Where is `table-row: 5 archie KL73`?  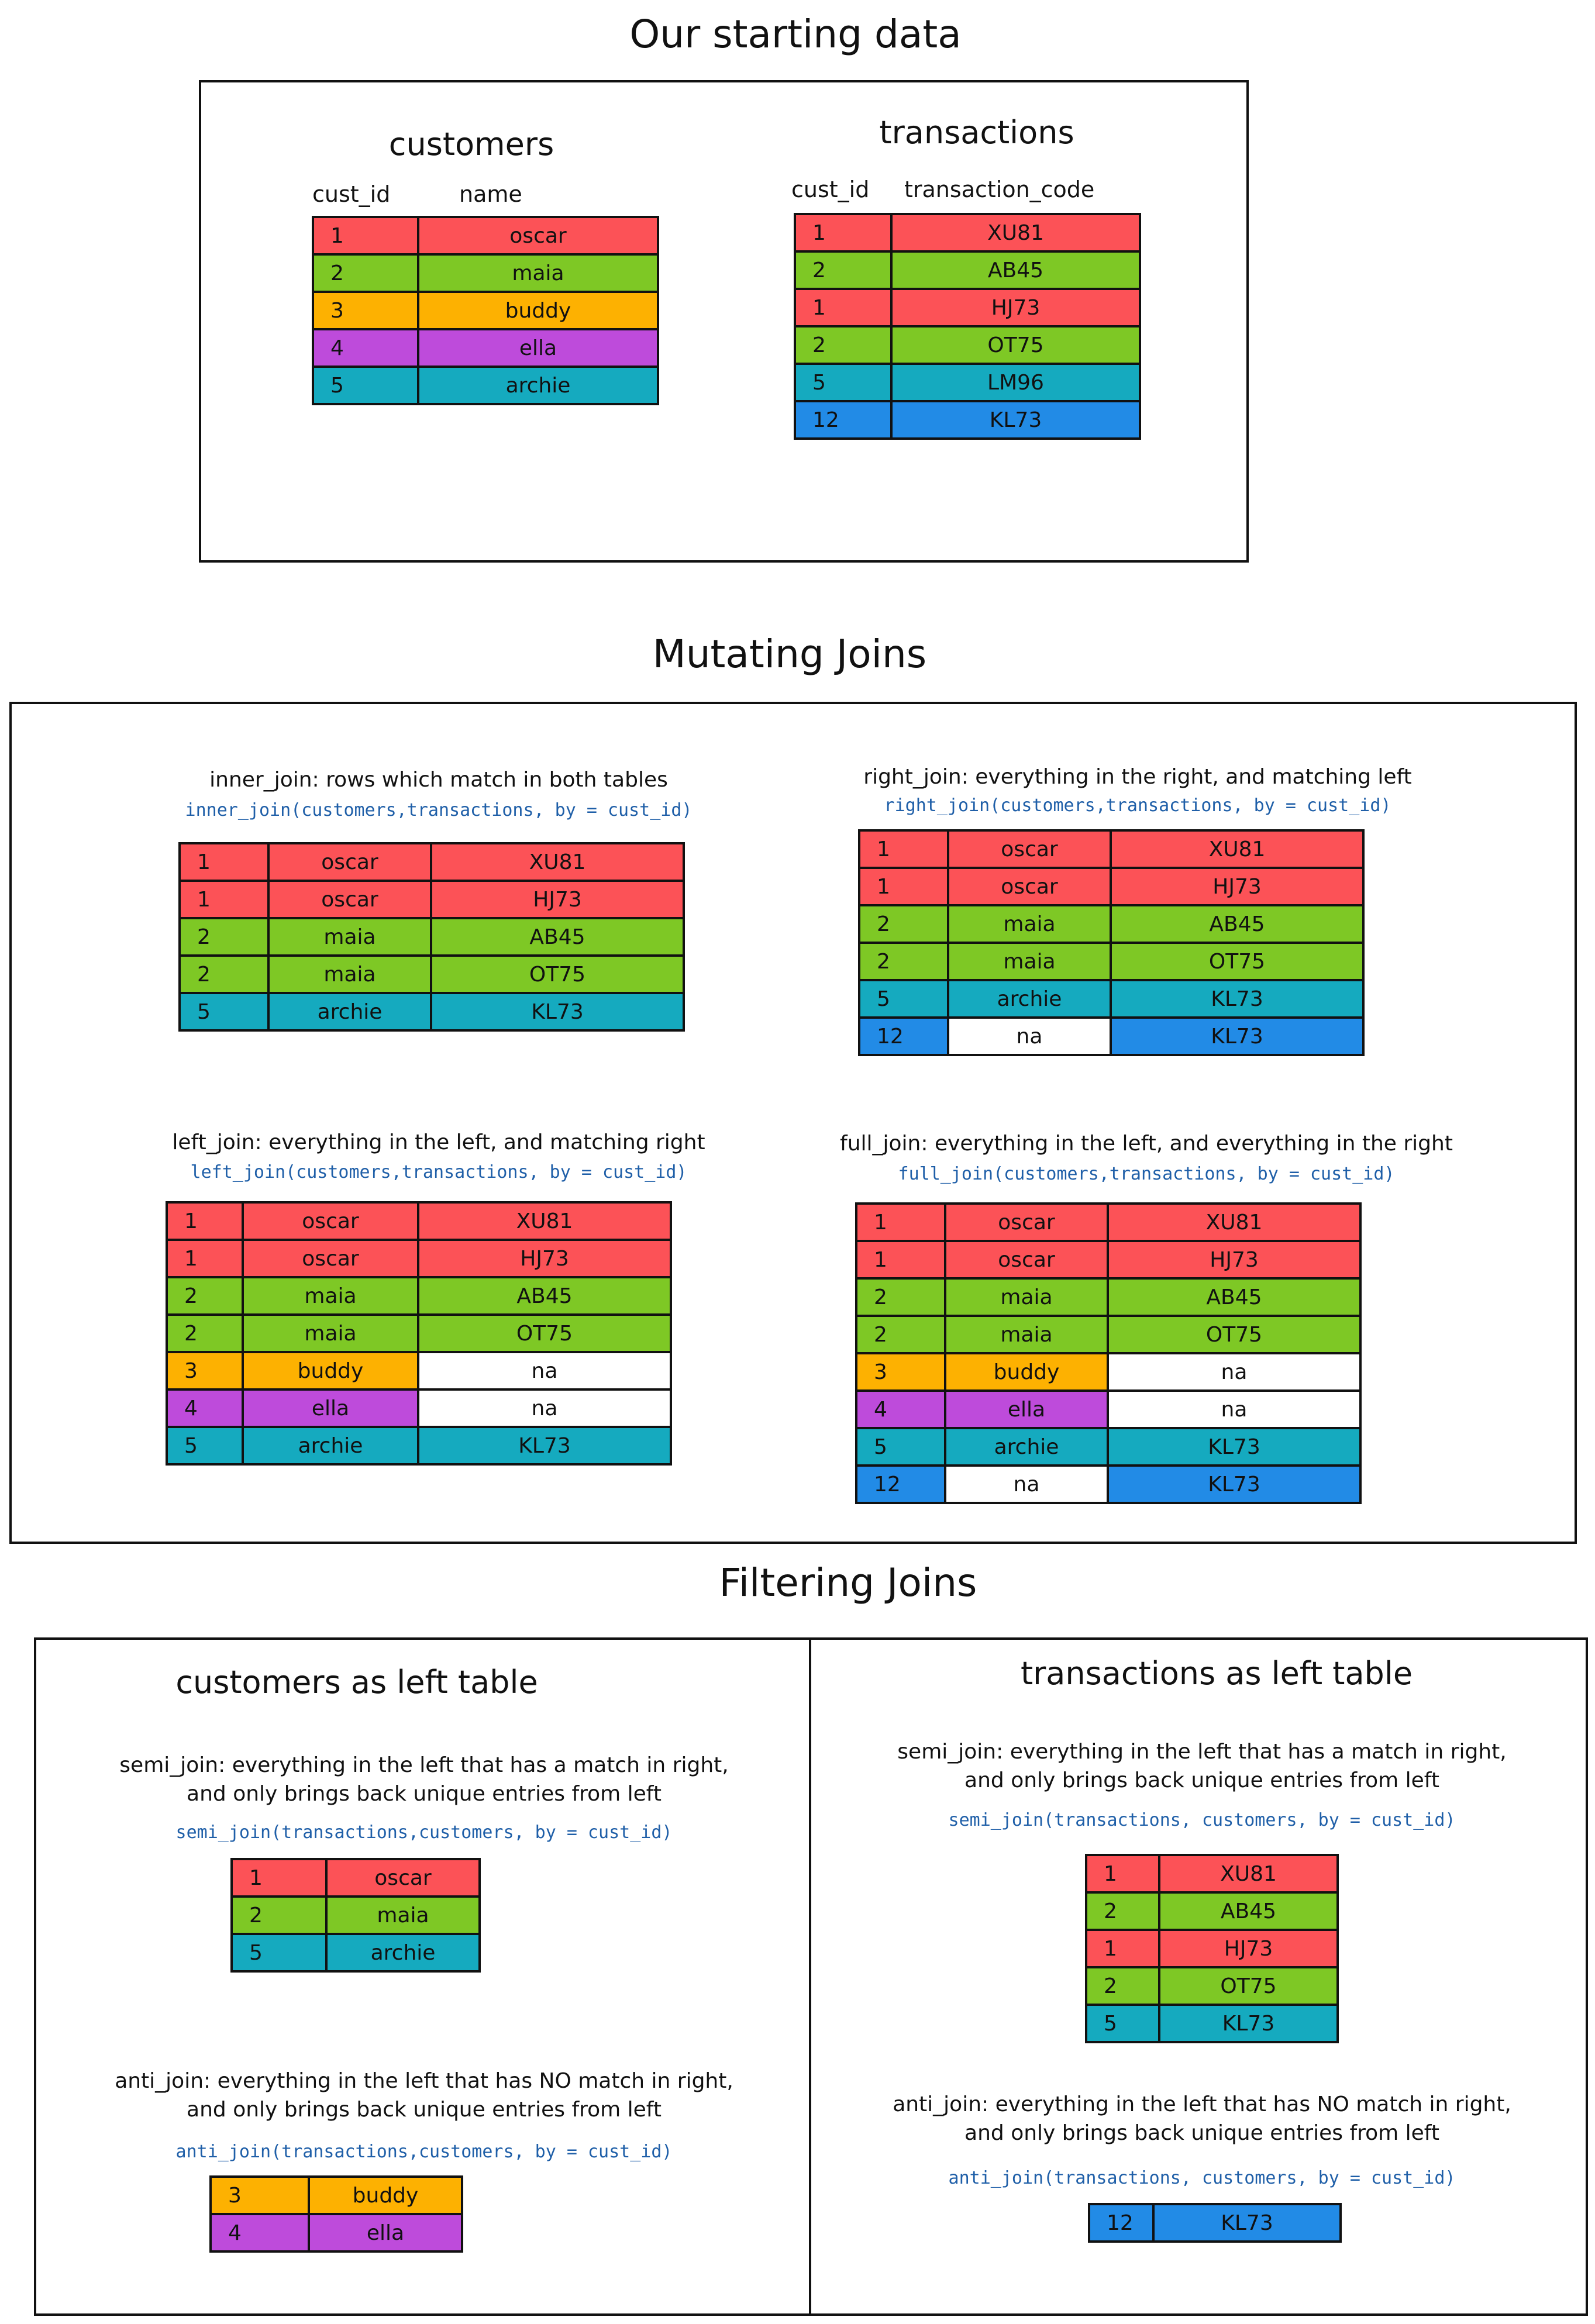 table-row: 5 archie KL73 is located at coordinates (1111, 999).